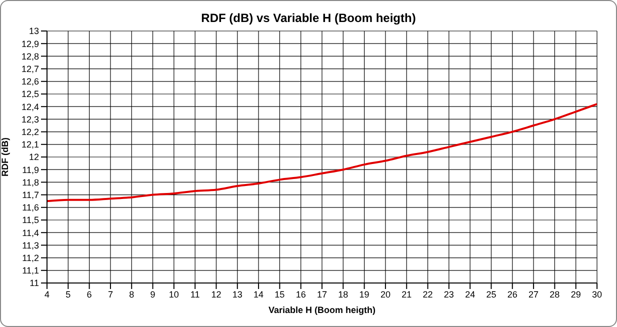 This screenshot has width=617, height=327. I want to click on y-tick-label: 11,7, so click(30, 195).